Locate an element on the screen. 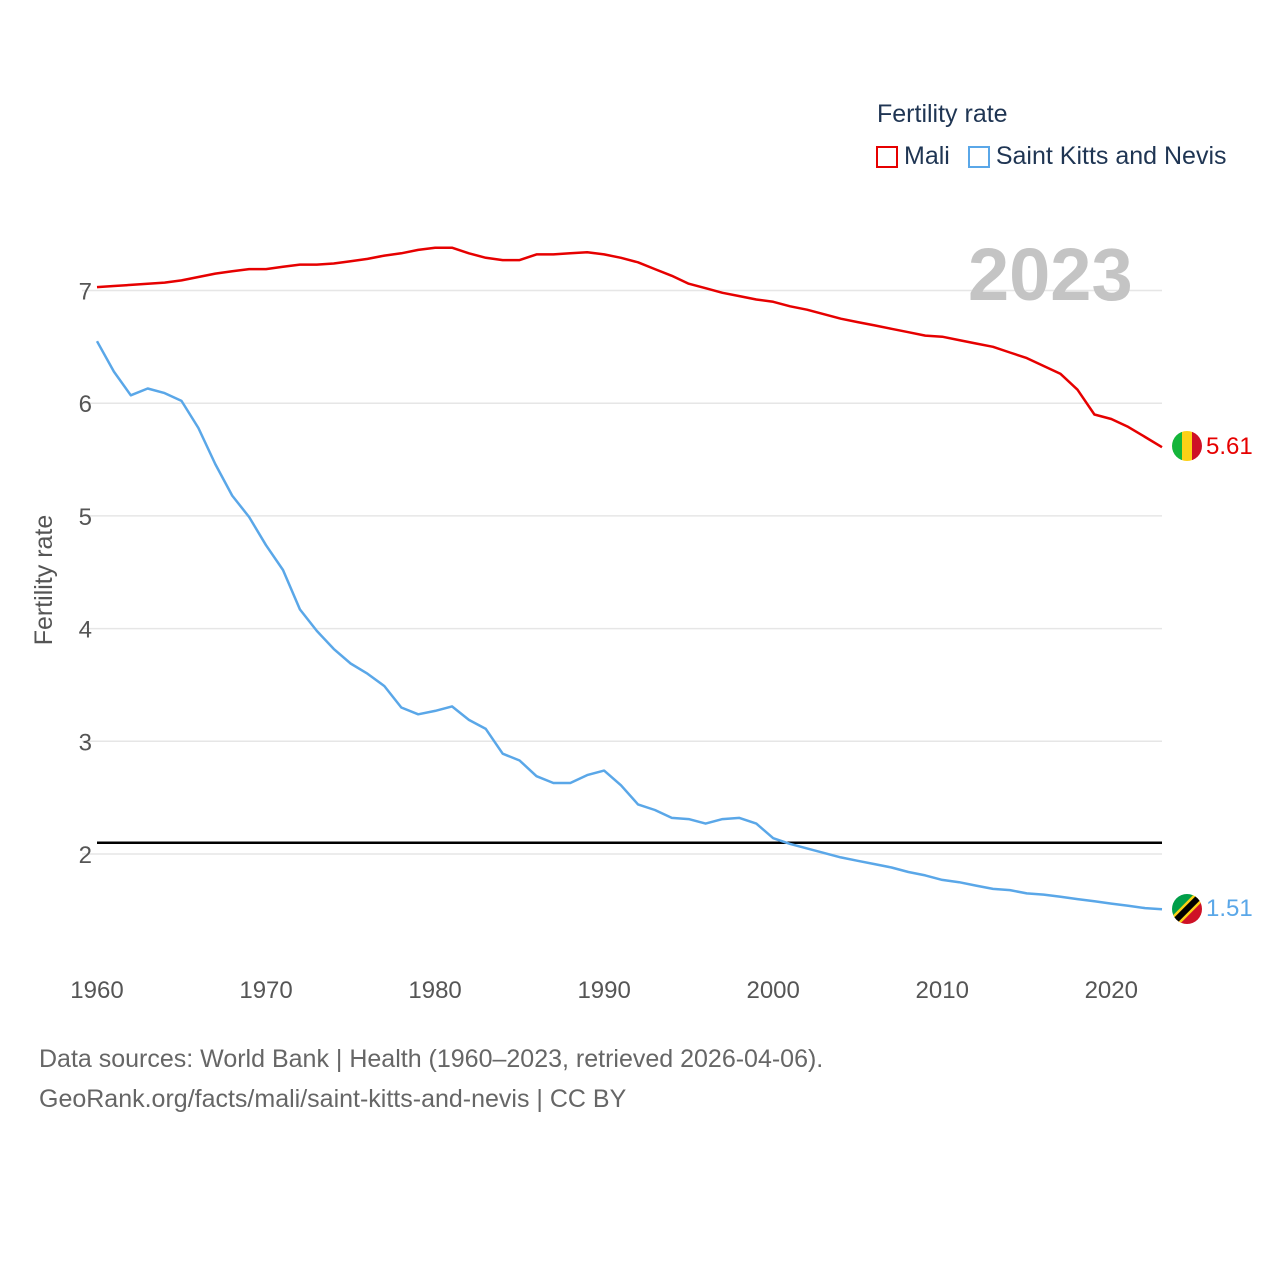 The width and height of the screenshot is (1280, 1285). y-tick-label-7: 7 is located at coordinates (85, 292).